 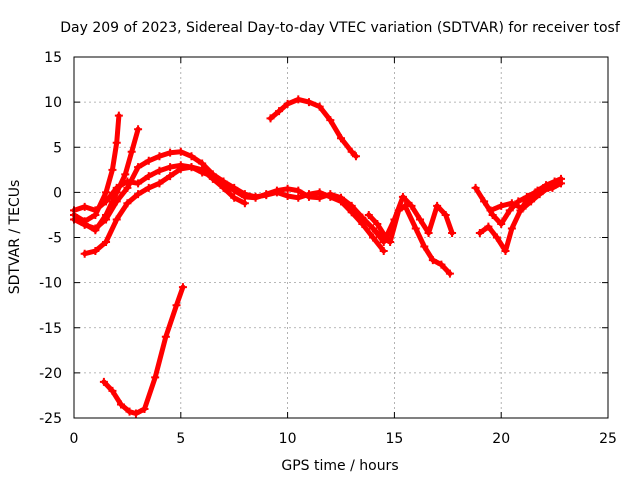 I want to click on y-tick-label: -15, so click(x=50, y=329).